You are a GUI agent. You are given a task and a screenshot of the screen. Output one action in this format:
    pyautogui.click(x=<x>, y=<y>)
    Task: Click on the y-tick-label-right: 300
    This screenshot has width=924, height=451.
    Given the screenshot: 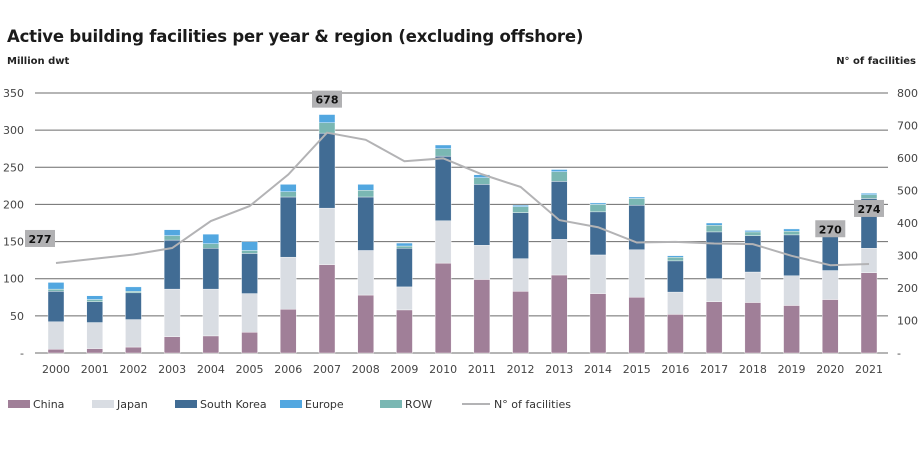 What is the action you would take?
    pyautogui.click(x=907, y=256)
    